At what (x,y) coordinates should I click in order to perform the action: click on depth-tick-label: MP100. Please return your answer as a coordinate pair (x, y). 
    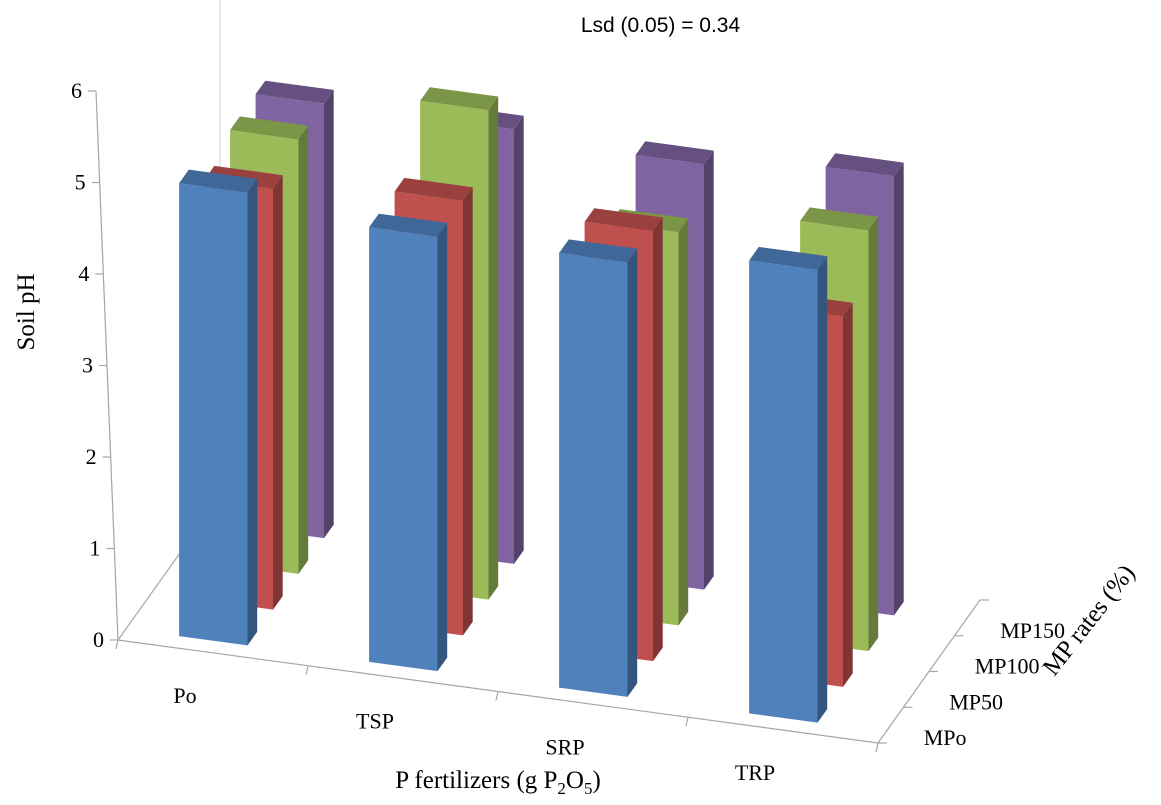
    Looking at the image, I should click on (1007, 666).